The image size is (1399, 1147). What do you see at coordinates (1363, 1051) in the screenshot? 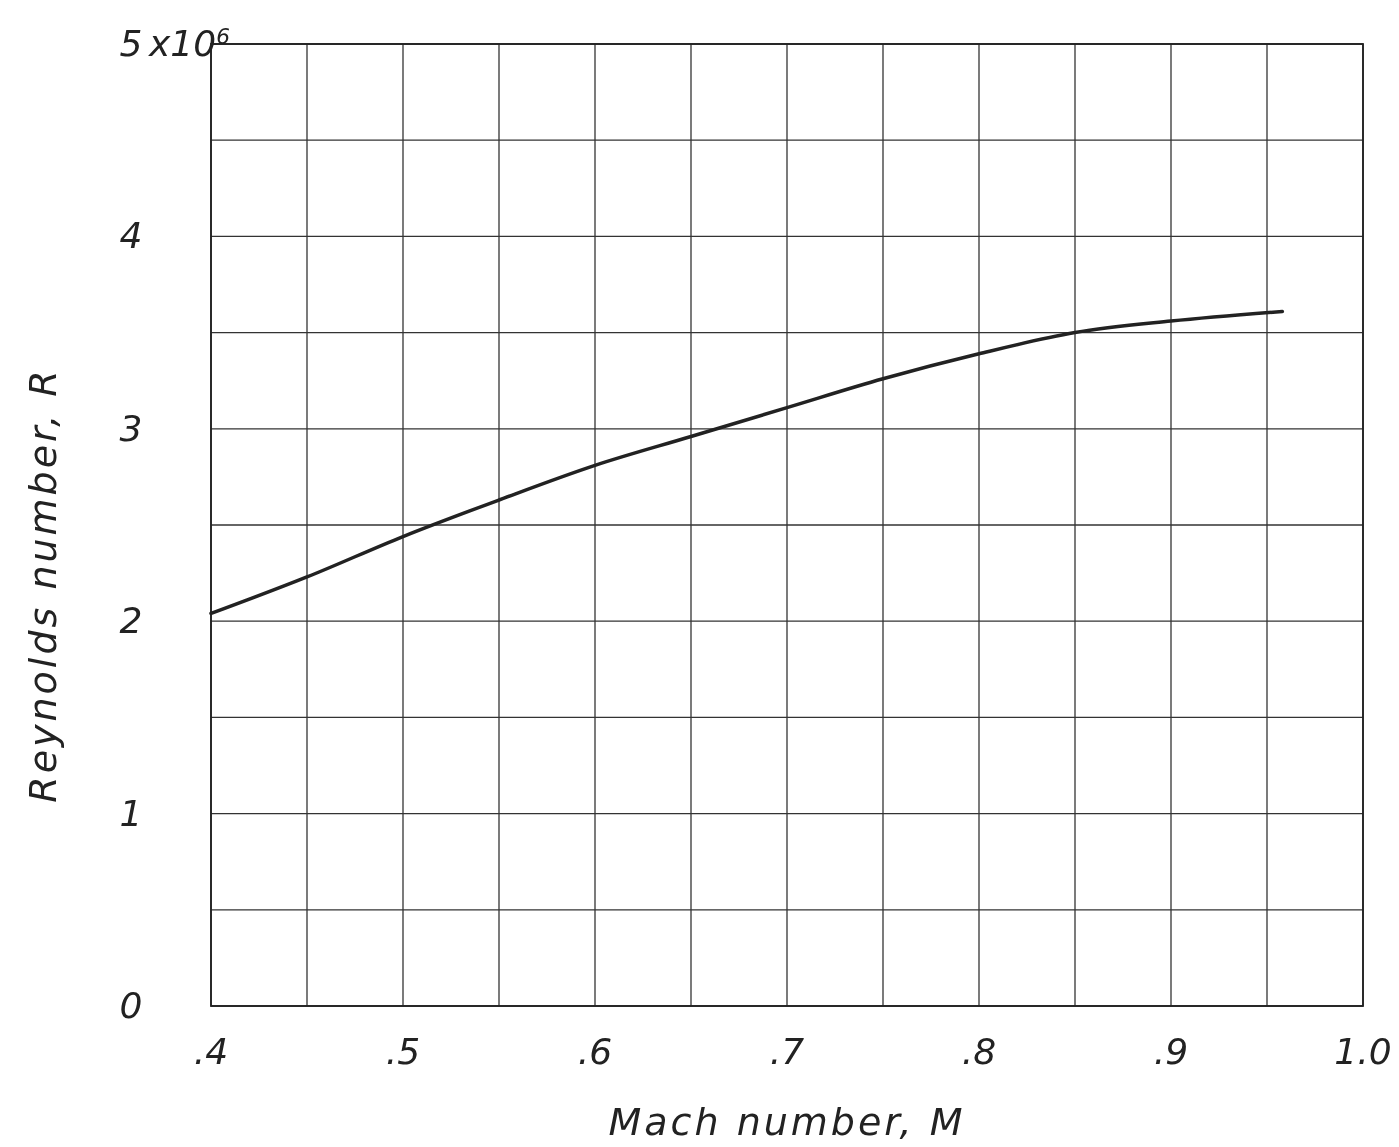
I see `x-tick-label: 1.0` at bounding box center [1363, 1051].